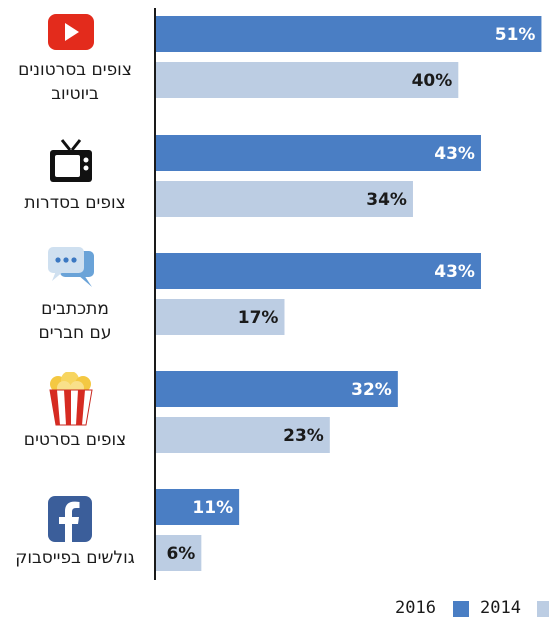  What do you see at coordinates (71, 267) in the screenshot?
I see `chat-bubble-icon` at bounding box center [71, 267].